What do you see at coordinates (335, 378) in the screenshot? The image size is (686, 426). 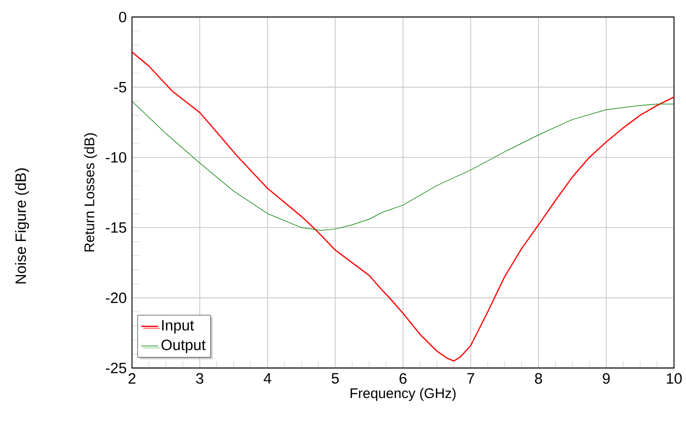 I see `x-tick-label: 5` at bounding box center [335, 378].